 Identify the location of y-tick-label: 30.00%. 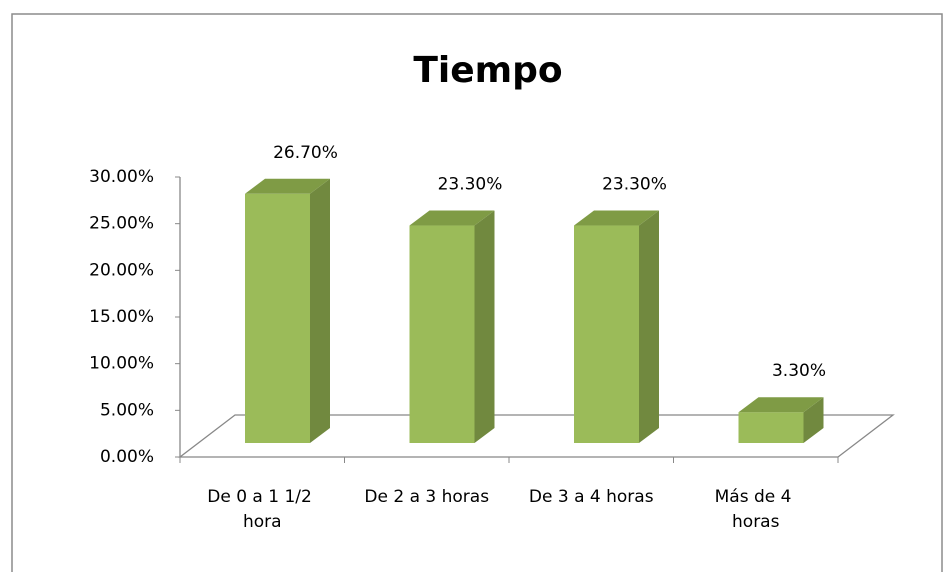
(121, 177).